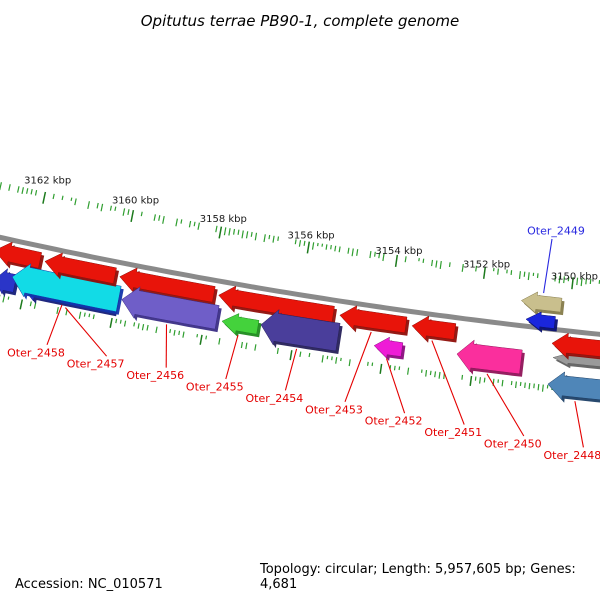 Image resolution: width=600 pixels, height=600 pixels. I want to click on gene-label: Oter_2456, so click(155, 375).